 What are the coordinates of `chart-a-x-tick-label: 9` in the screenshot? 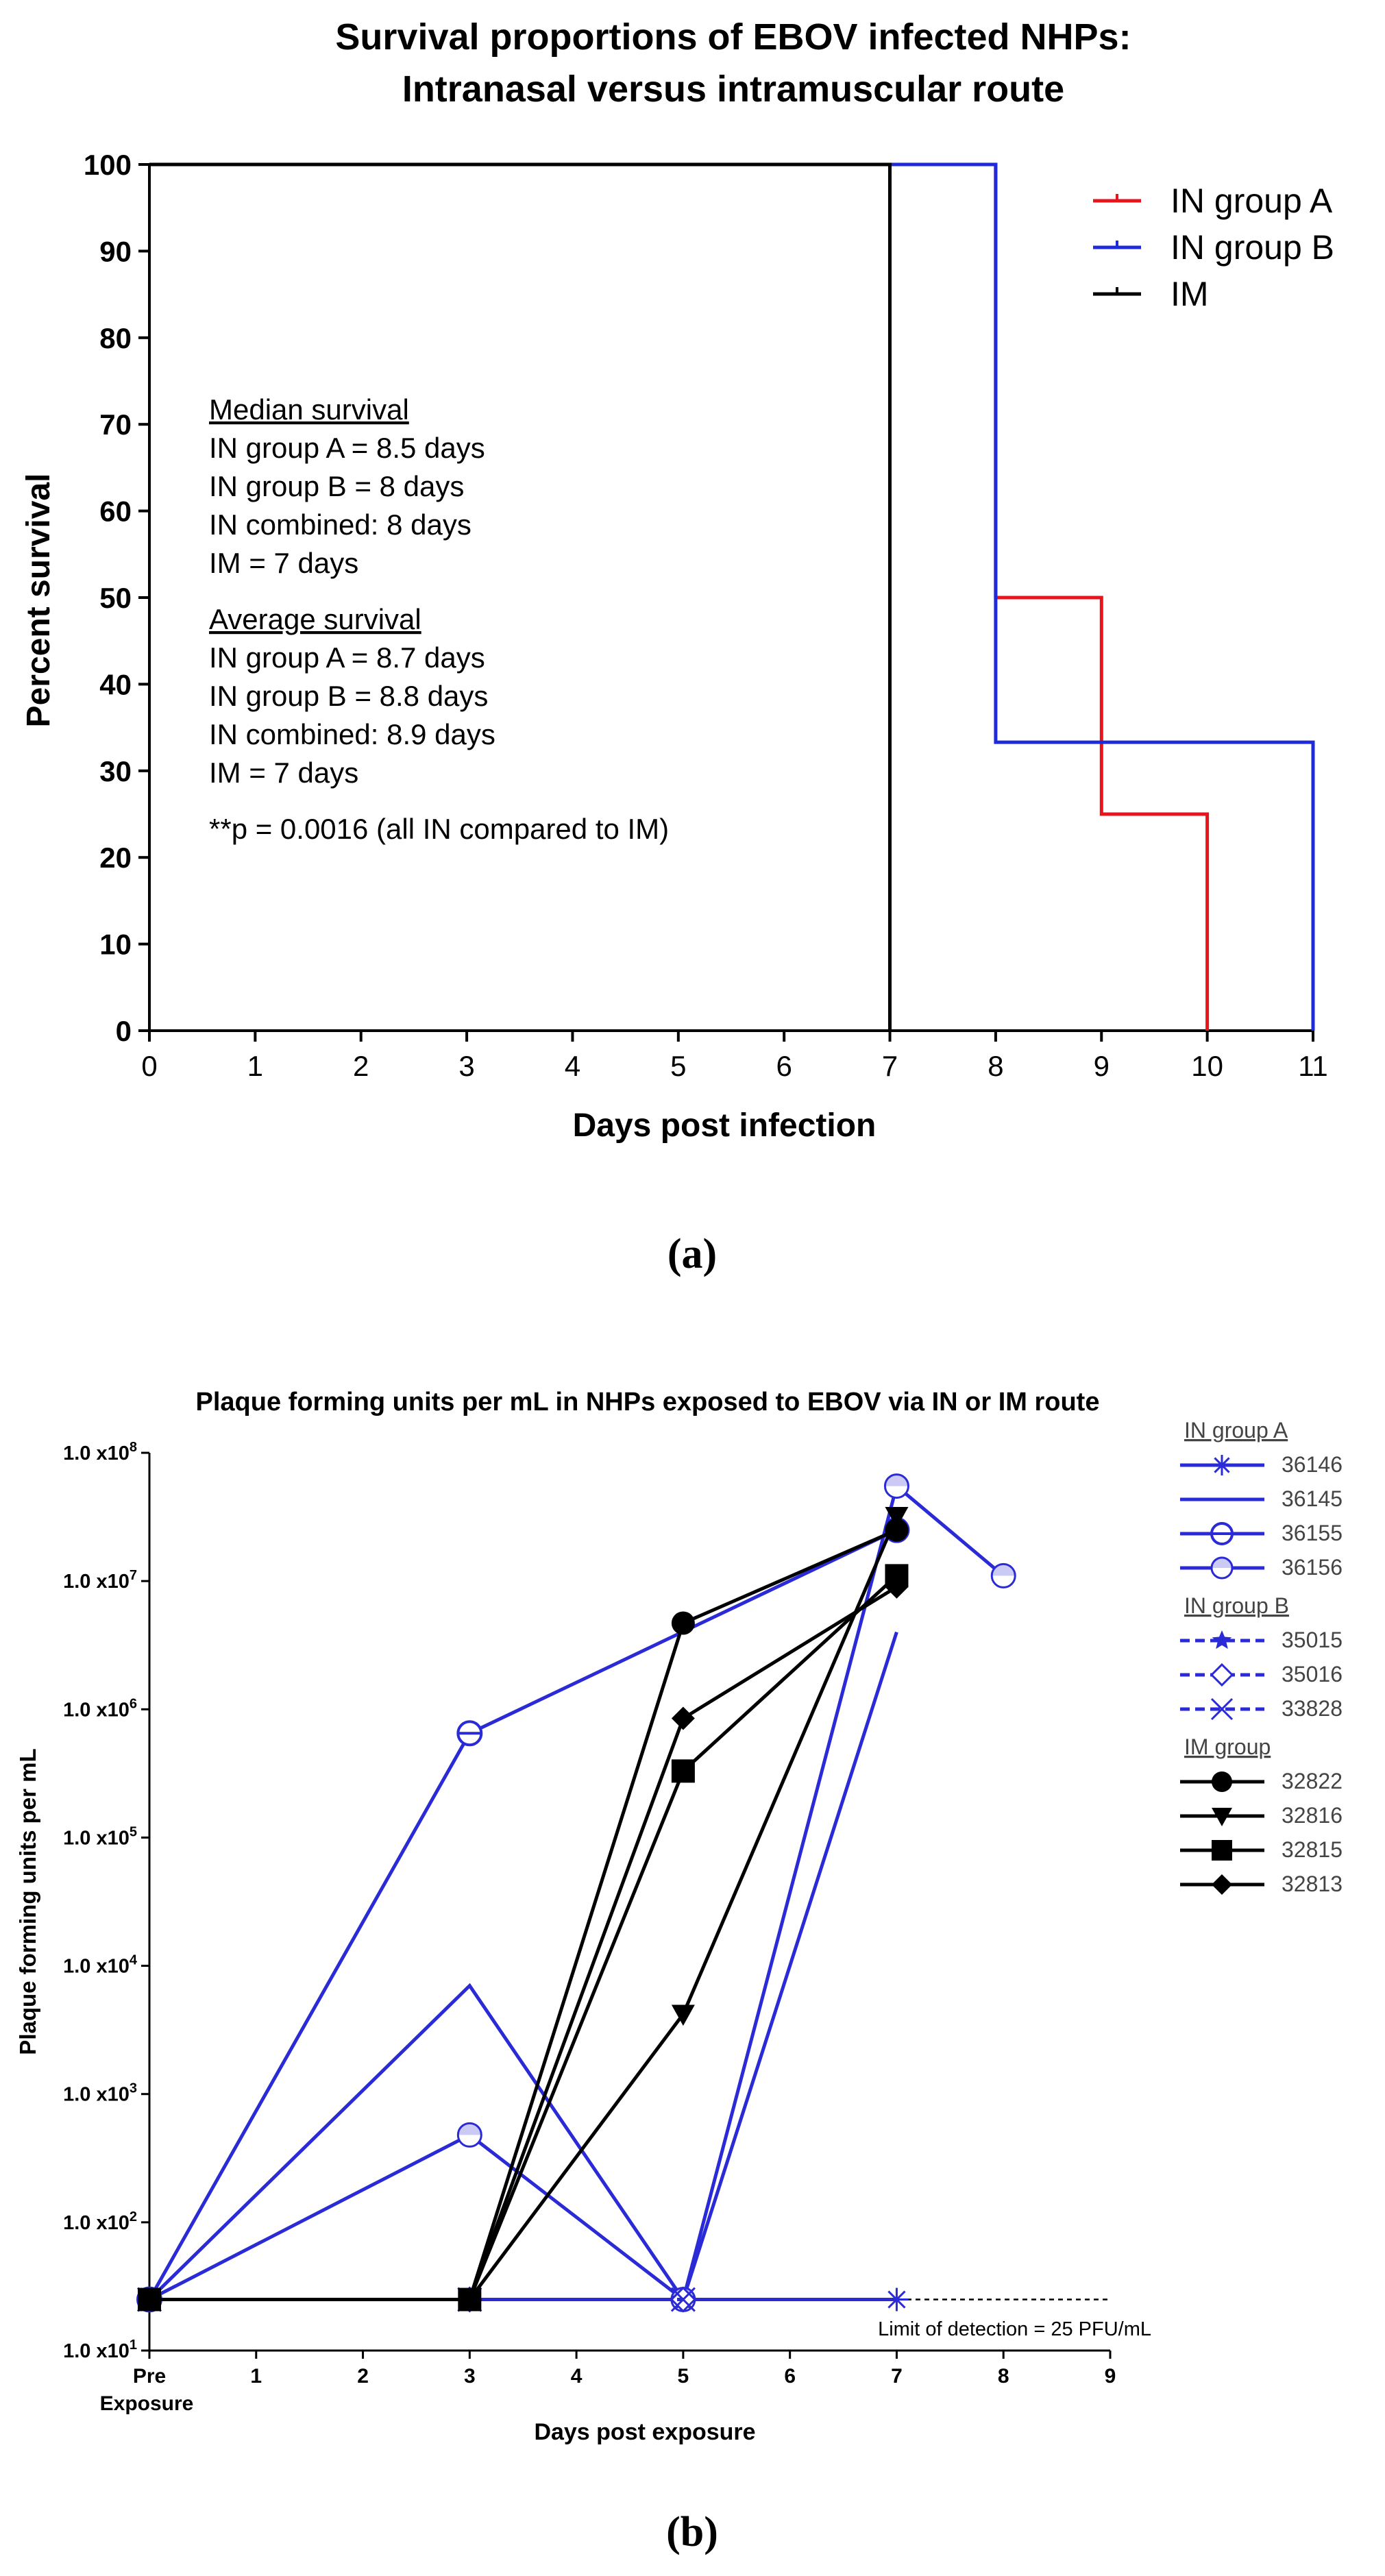 It's located at (1102, 1066).